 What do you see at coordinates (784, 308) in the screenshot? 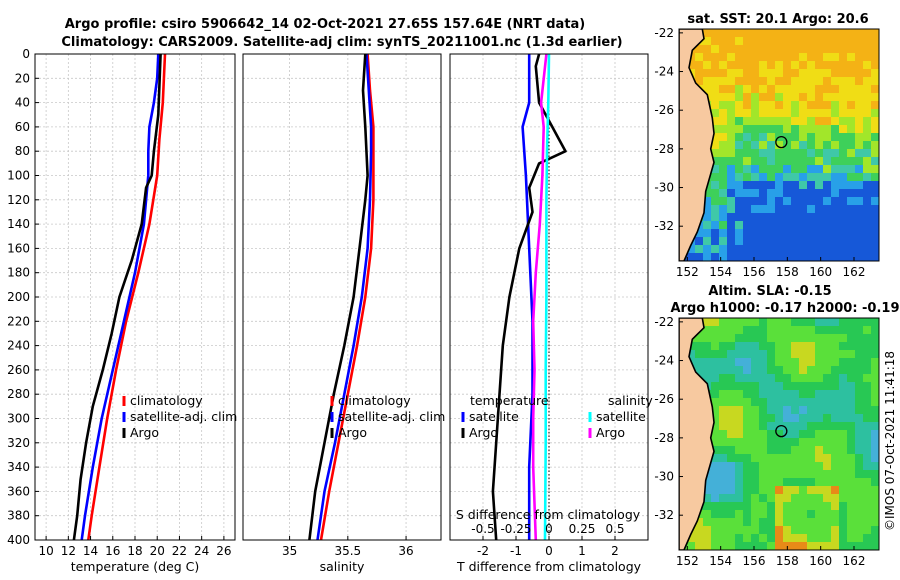
I see `sla-map-title-line2: Argo h1000: -0.17 h2000: -0.19` at bounding box center [784, 308].